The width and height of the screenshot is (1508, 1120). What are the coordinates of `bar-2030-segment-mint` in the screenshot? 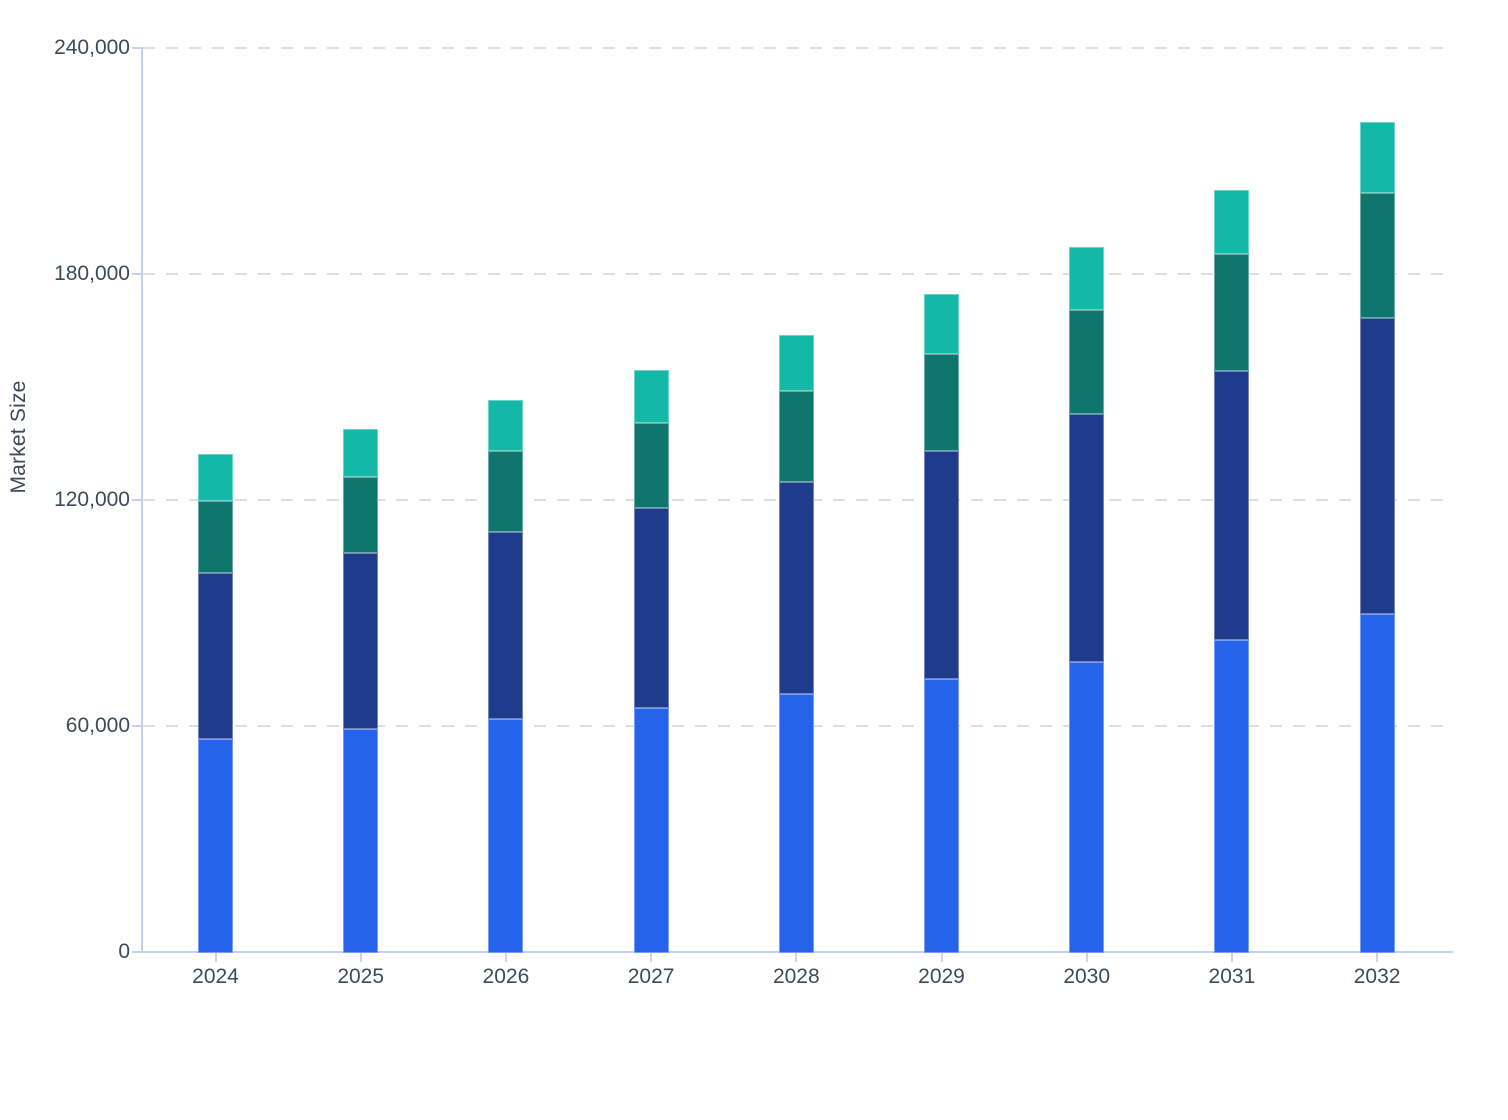 It's located at (1087, 279).